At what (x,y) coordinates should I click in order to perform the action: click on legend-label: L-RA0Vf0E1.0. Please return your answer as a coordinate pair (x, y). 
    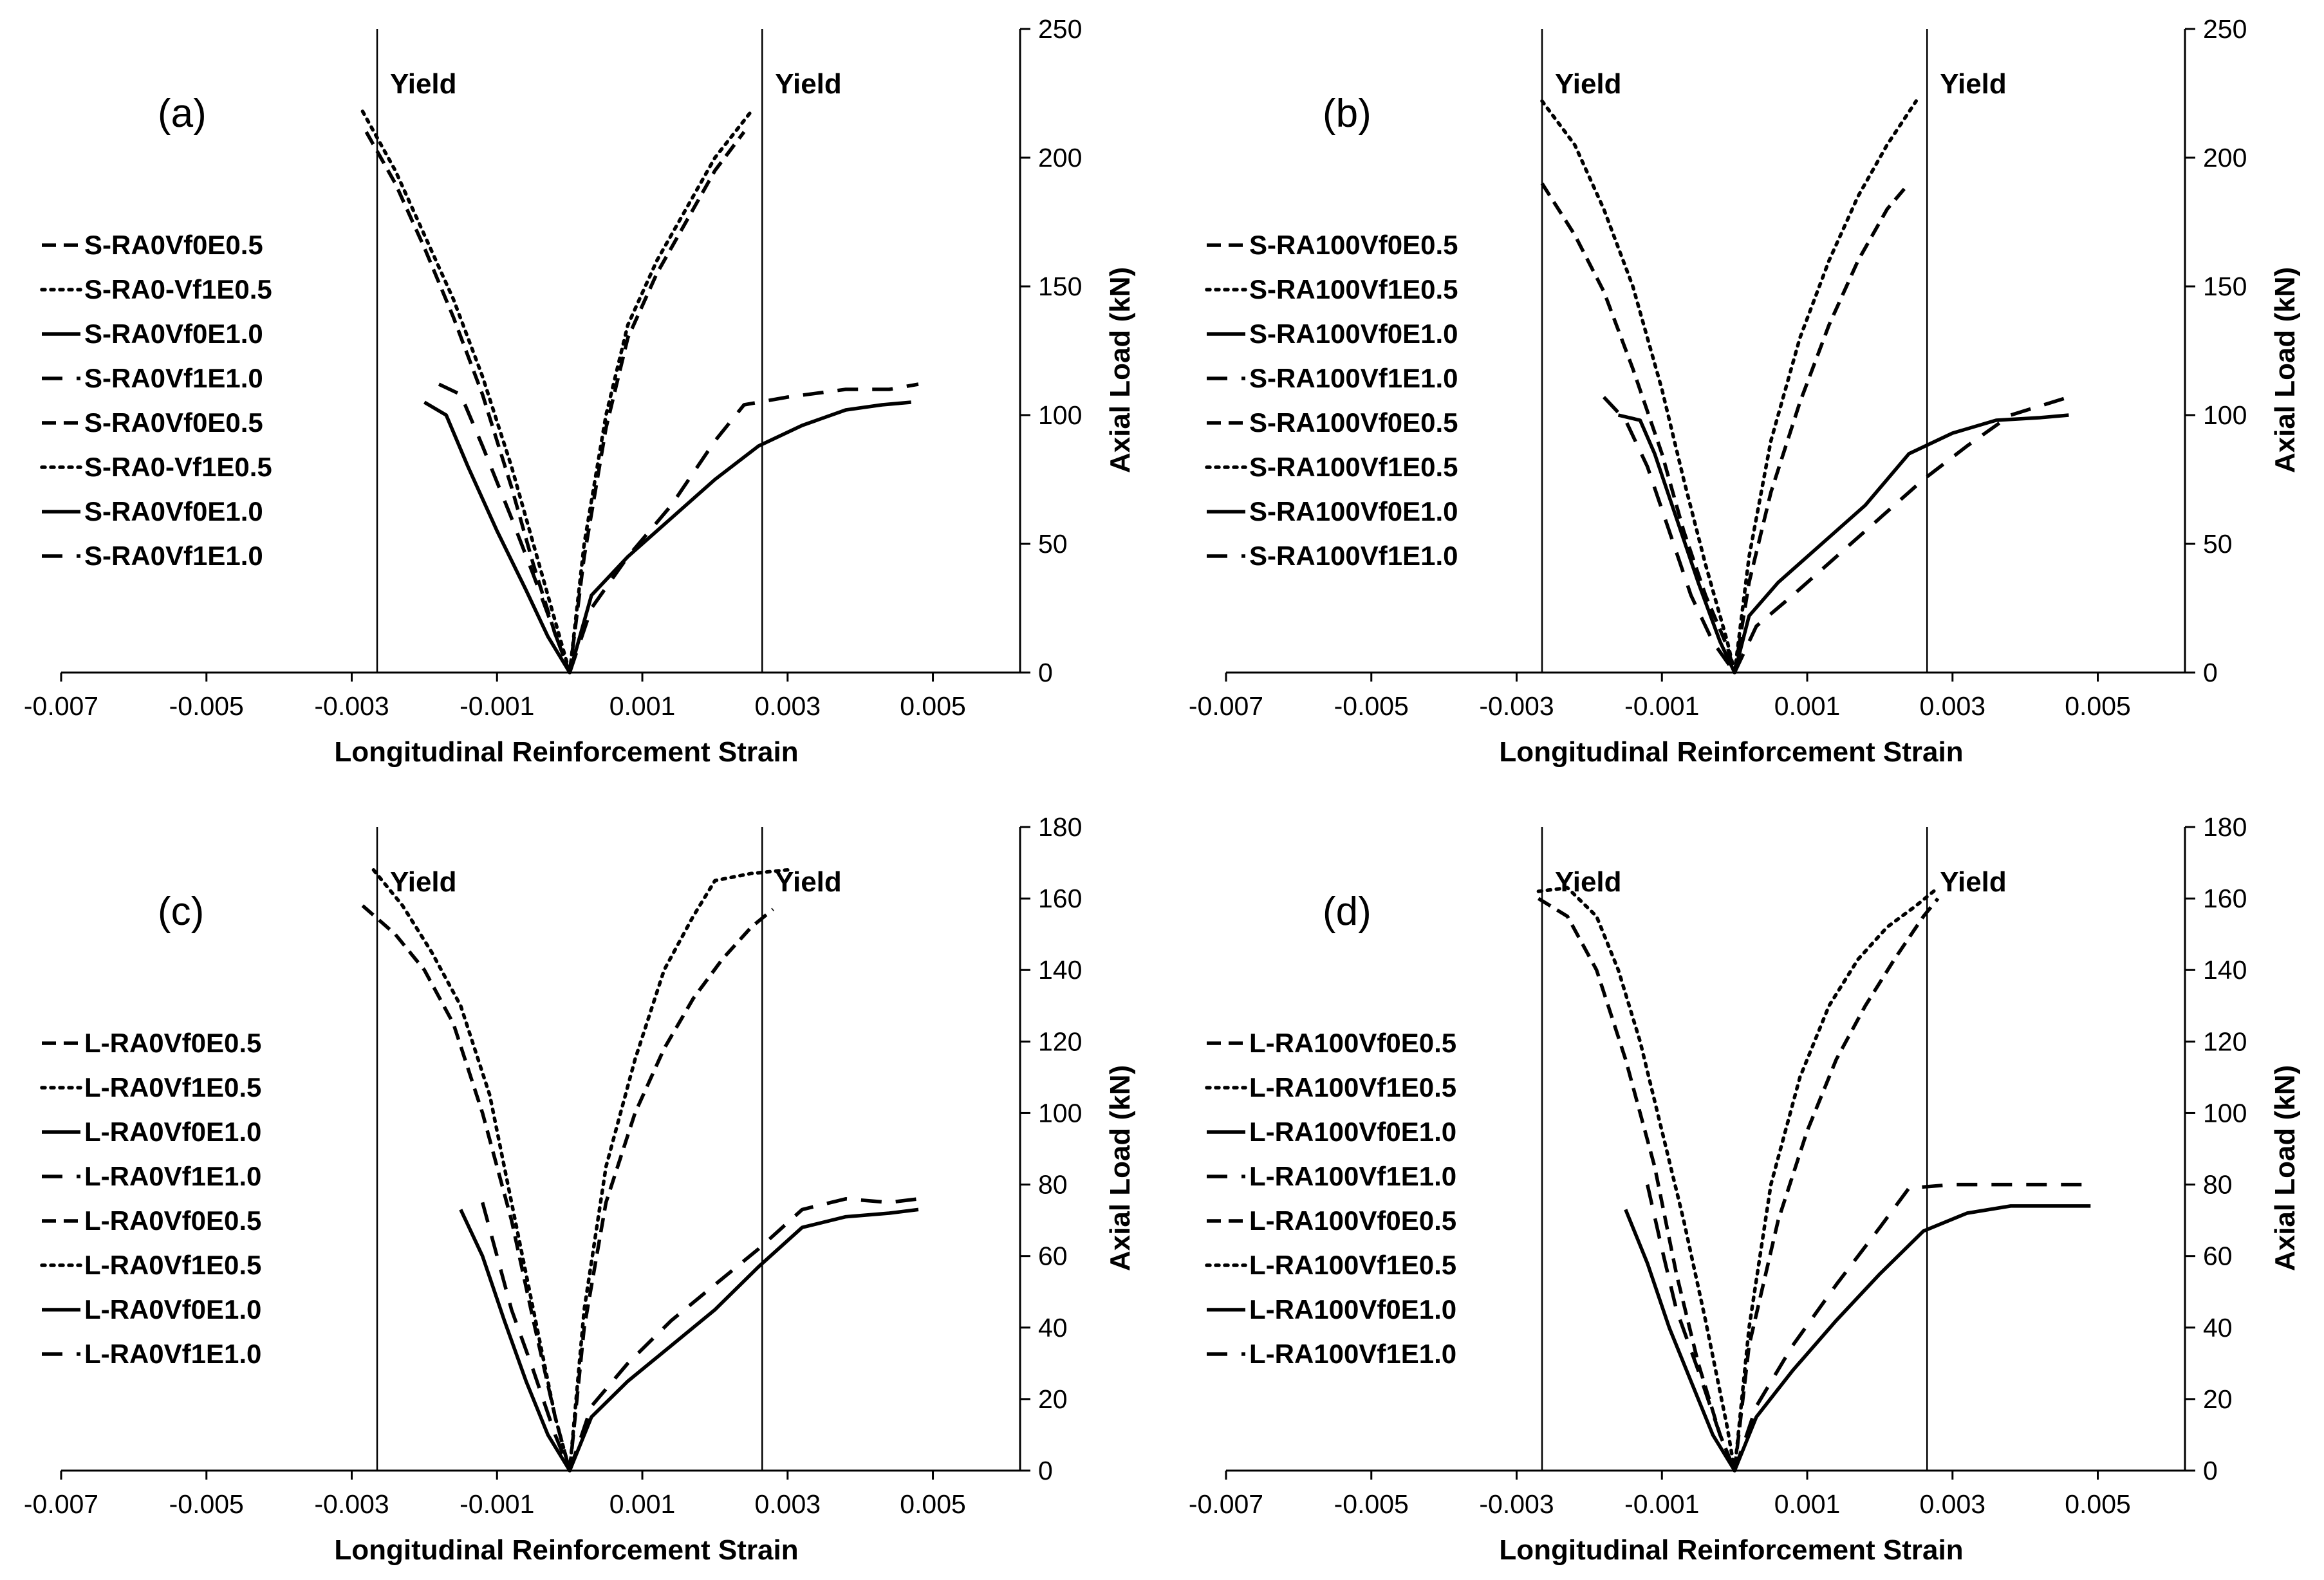
    Looking at the image, I should click on (172, 1309).